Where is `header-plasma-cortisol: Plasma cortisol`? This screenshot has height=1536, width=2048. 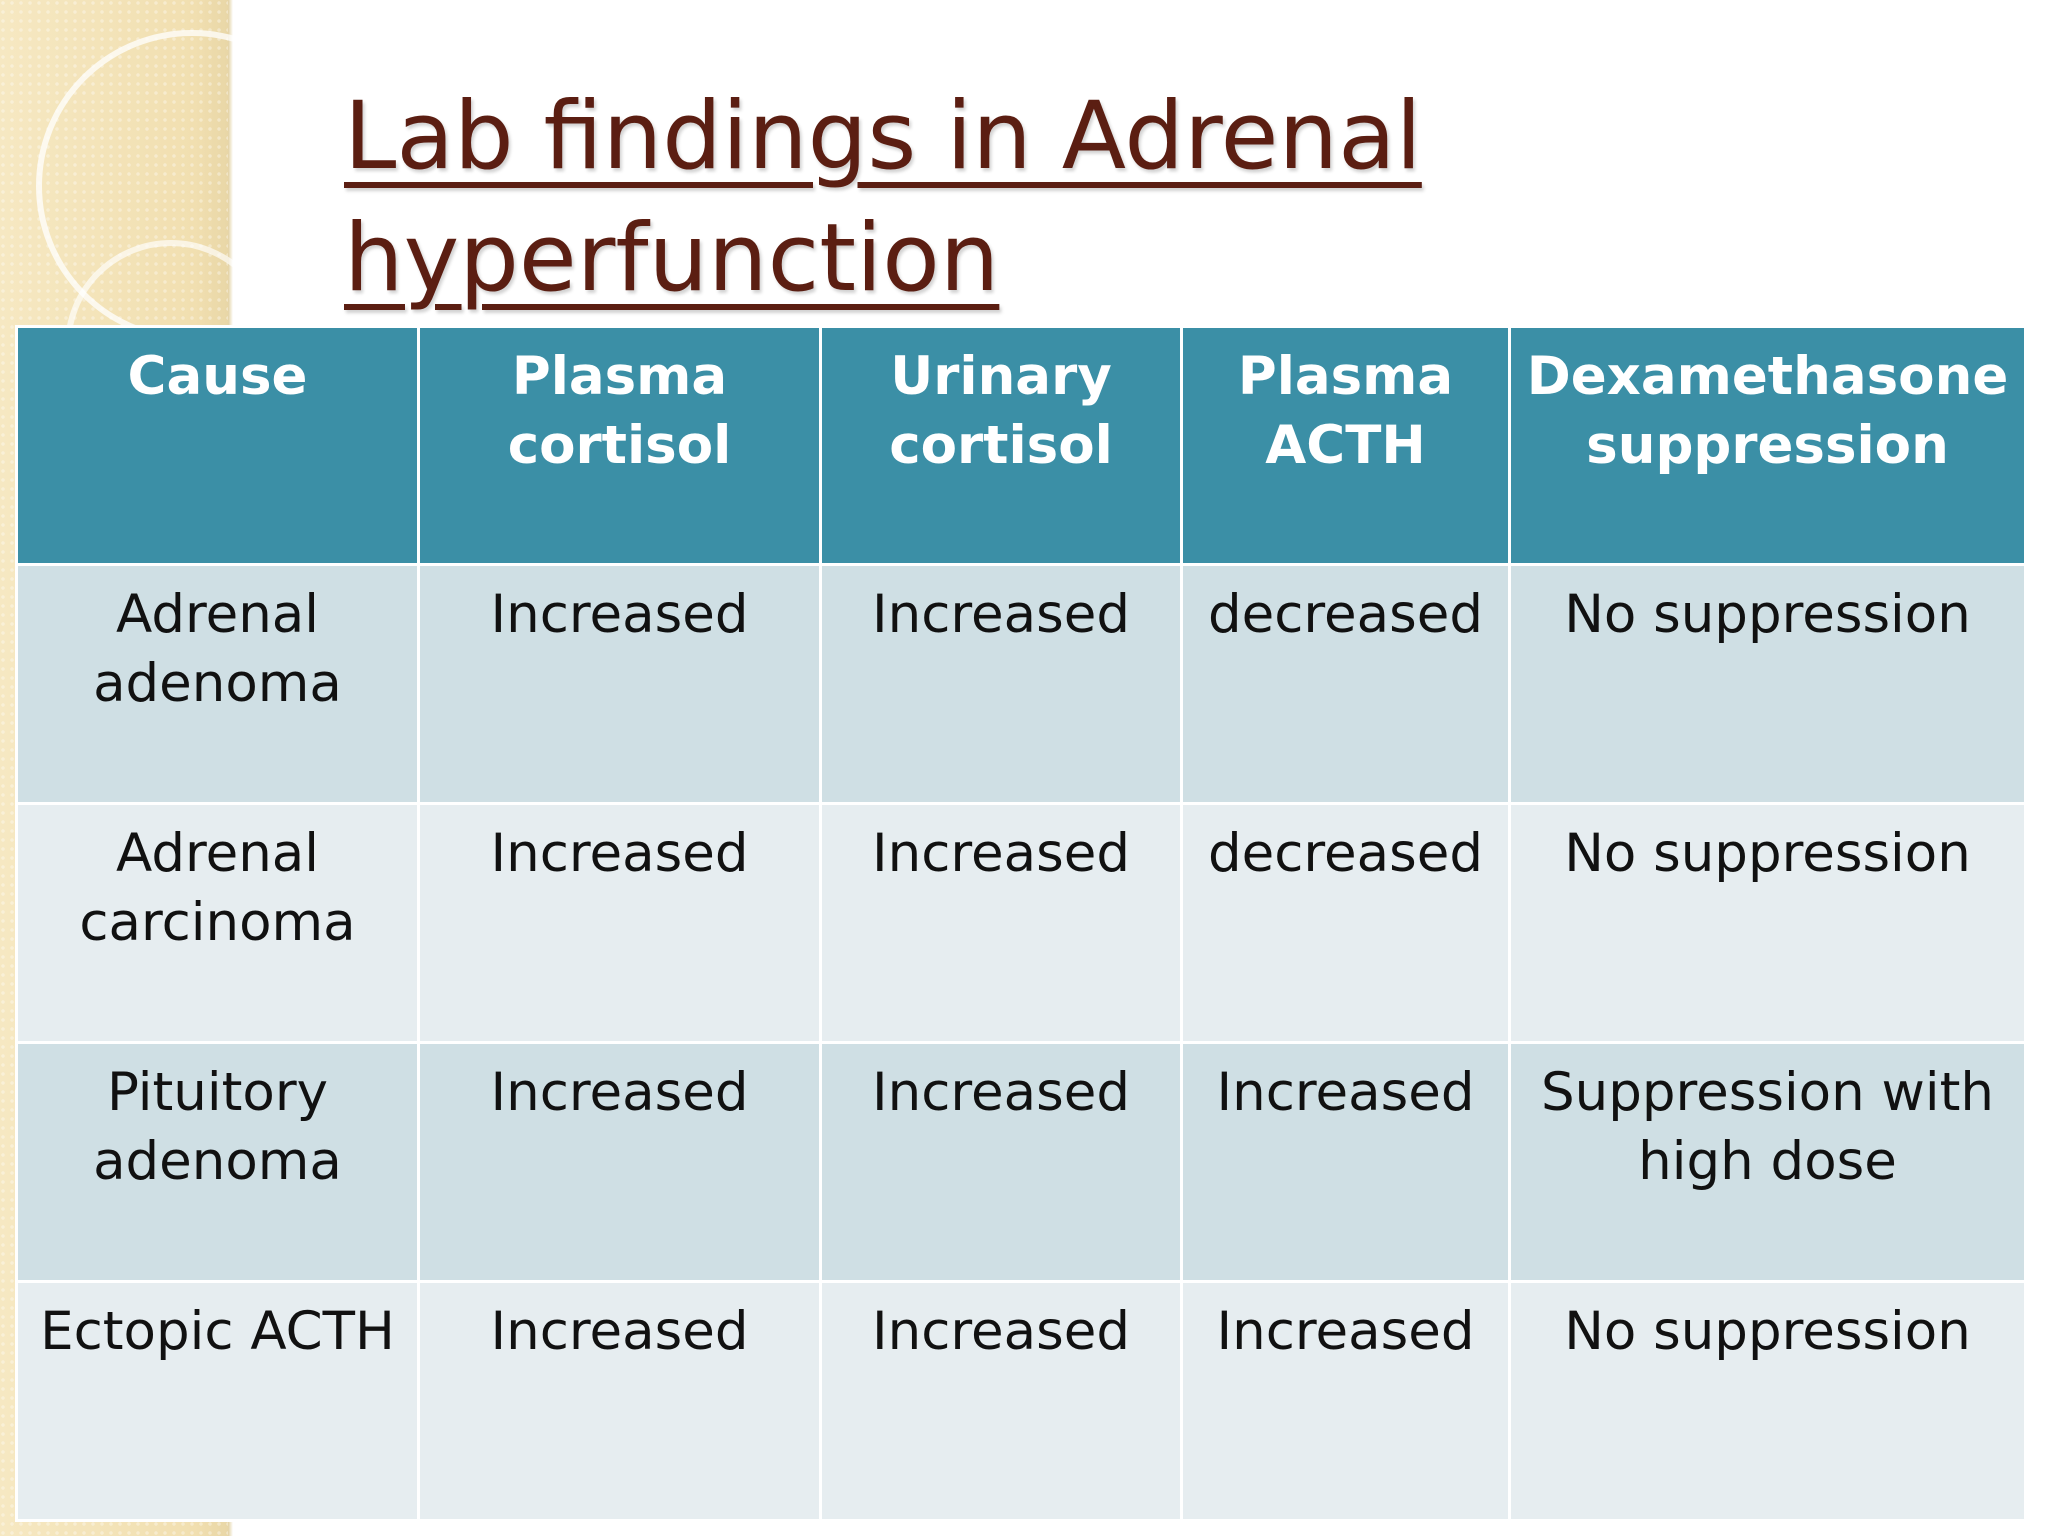
header-plasma-cortisol: Plasma cortisol is located at coordinates (619, 445).